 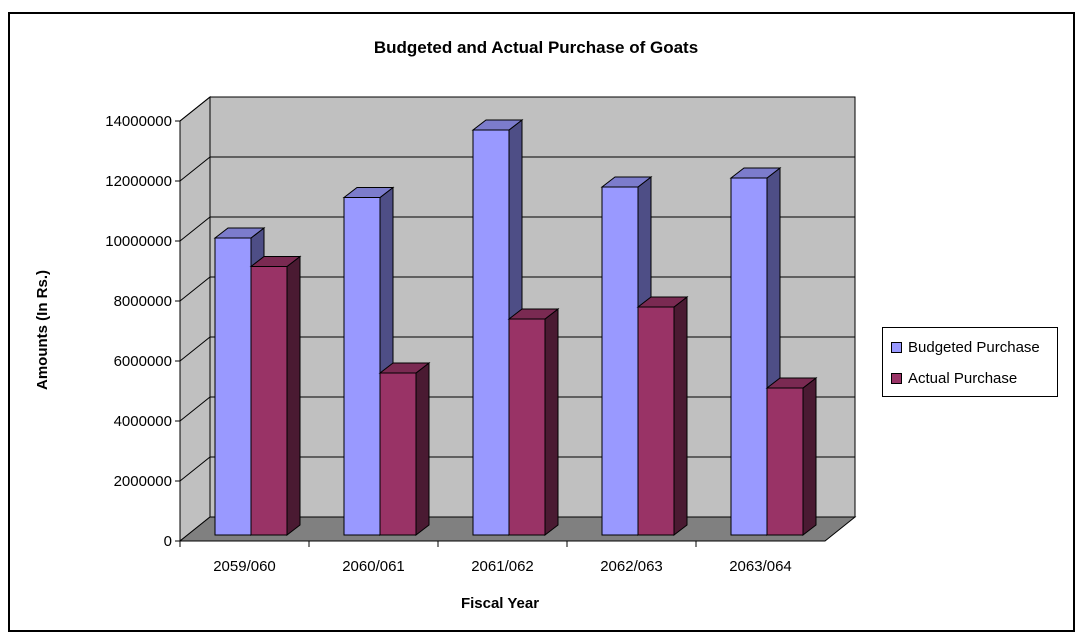 What do you see at coordinates (143, 421) in the screenshot?
I see `y-tick-label: 4000000` at bounding box center [143, 421].